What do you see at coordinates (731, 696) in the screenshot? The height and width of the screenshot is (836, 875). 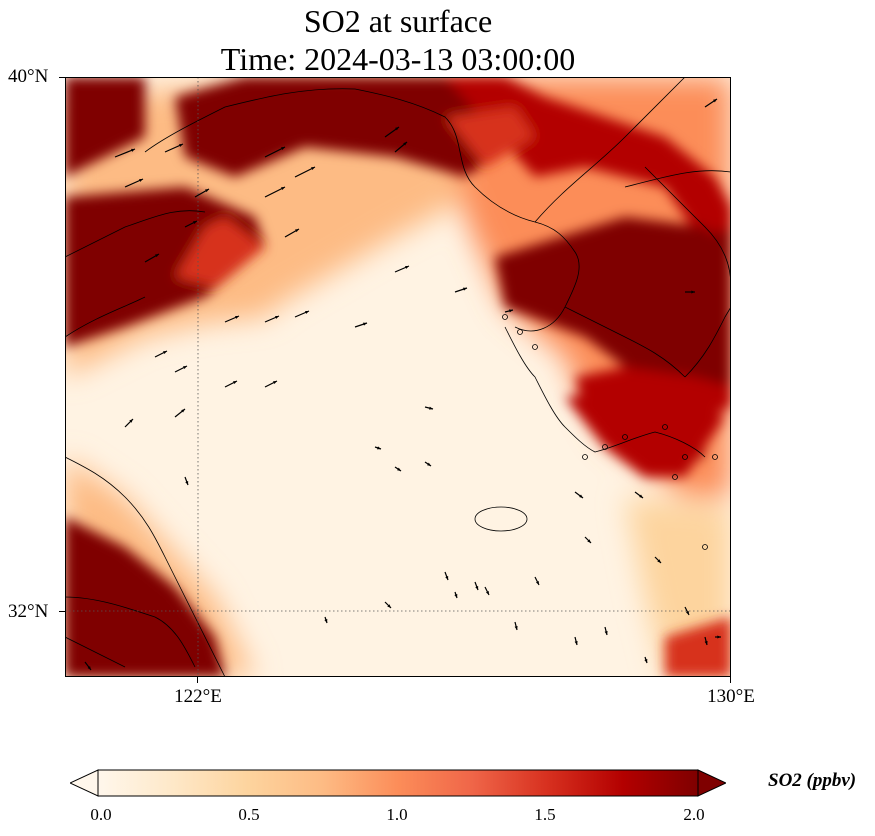 I see `lon-label-130: 130°E` at bounding box center [731, 696].